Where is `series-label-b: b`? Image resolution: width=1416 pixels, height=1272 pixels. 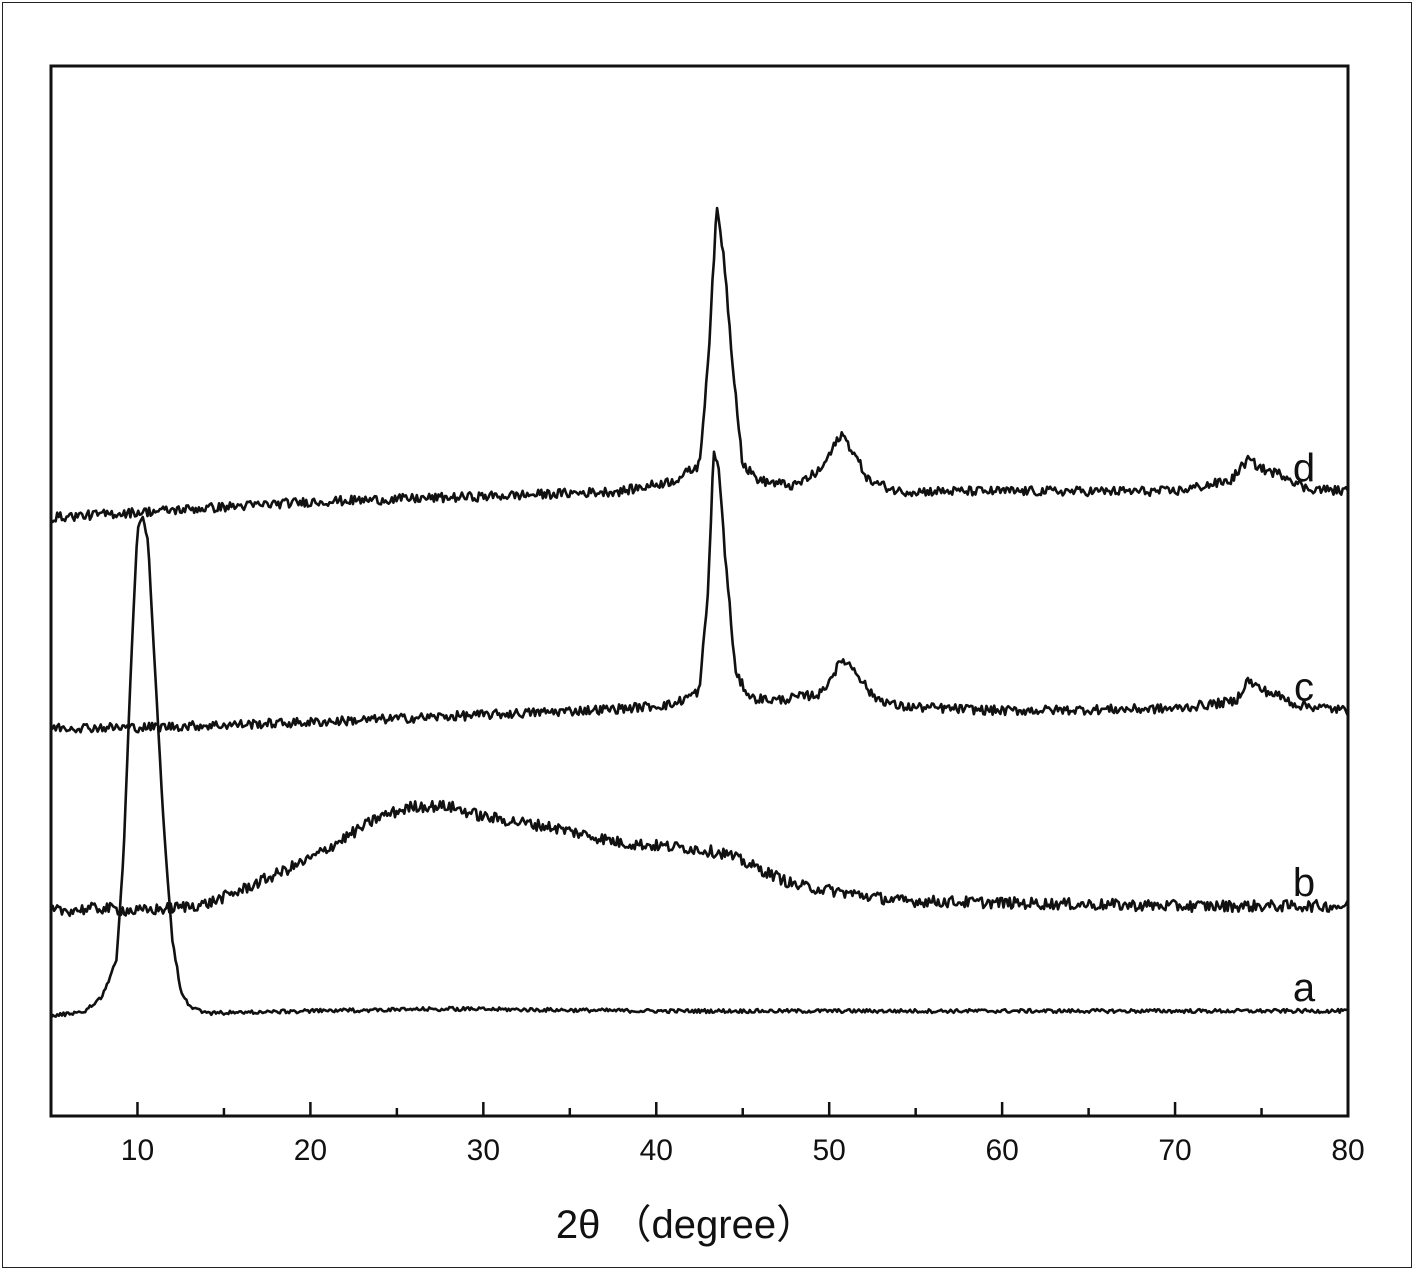
series-label-b: b is located at coordinates (1304, 883).